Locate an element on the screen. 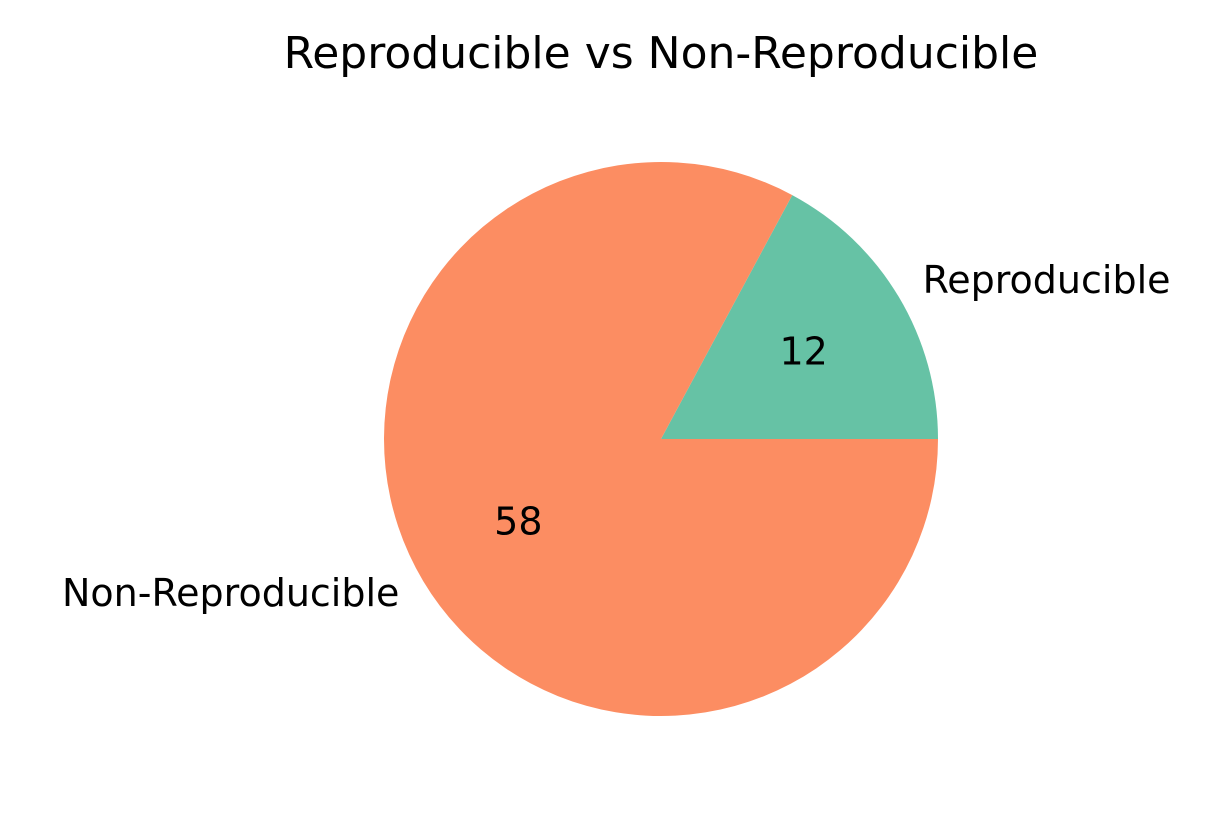 The width and height of the screenshot is (1224, 820). slice-label-reproducible: Reproducible is located at coordinates (1047, 280).